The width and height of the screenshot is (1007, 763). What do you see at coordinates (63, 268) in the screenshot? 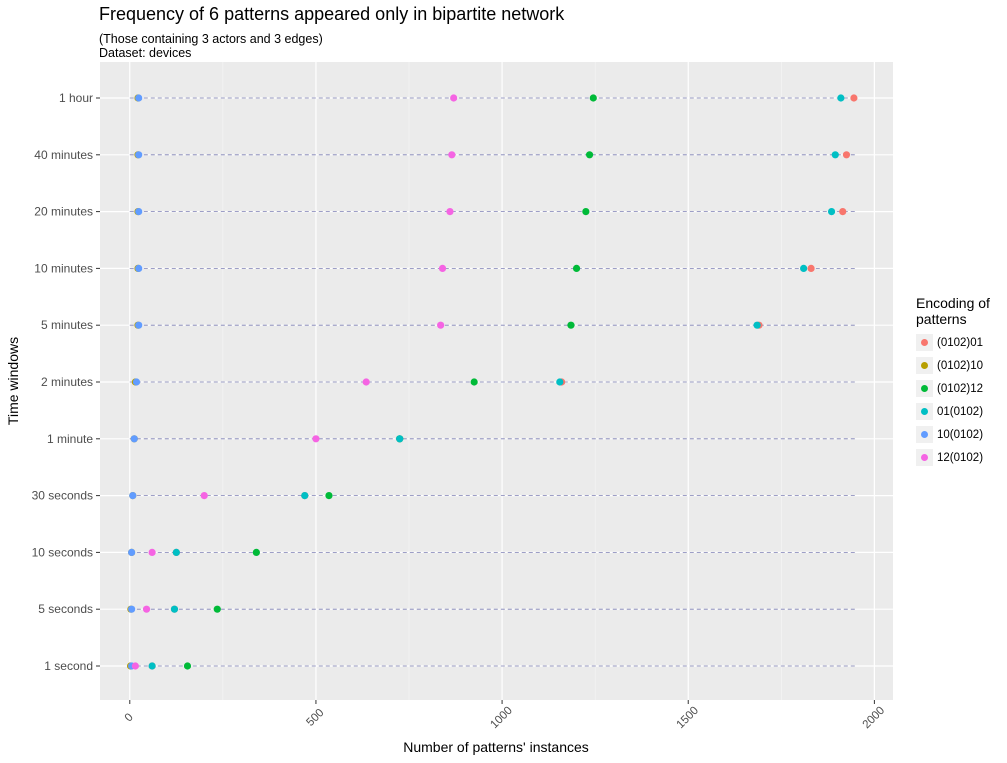
I see `y-tick-label: 10 minutes` at bounding box center [63, 268].